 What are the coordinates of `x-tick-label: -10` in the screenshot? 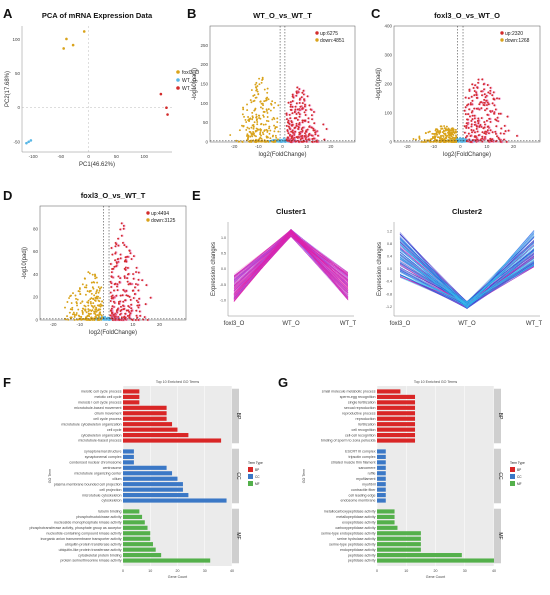 It's located at (258, 146).